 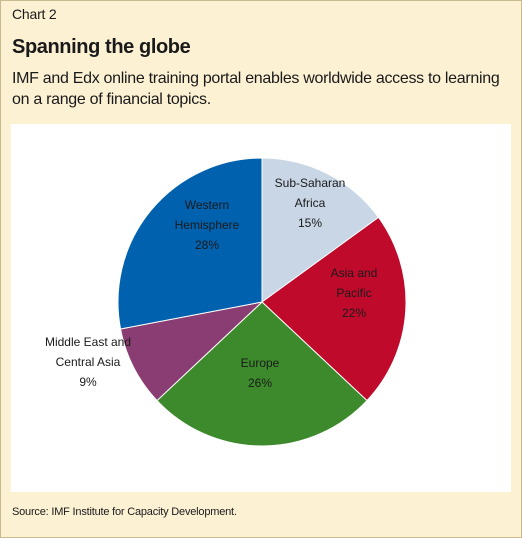 I want to click on slice-name-label: Asia and, so click(x=354, y=273).